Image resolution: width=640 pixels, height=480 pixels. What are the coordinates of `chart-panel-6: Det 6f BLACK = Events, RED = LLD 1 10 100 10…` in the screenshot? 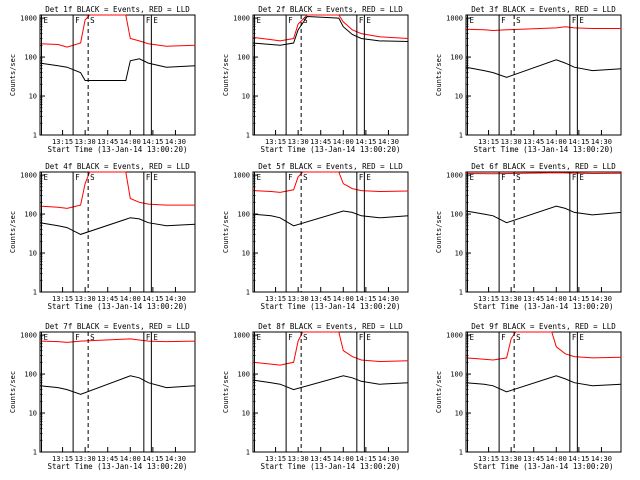 It's located at (528, 236).